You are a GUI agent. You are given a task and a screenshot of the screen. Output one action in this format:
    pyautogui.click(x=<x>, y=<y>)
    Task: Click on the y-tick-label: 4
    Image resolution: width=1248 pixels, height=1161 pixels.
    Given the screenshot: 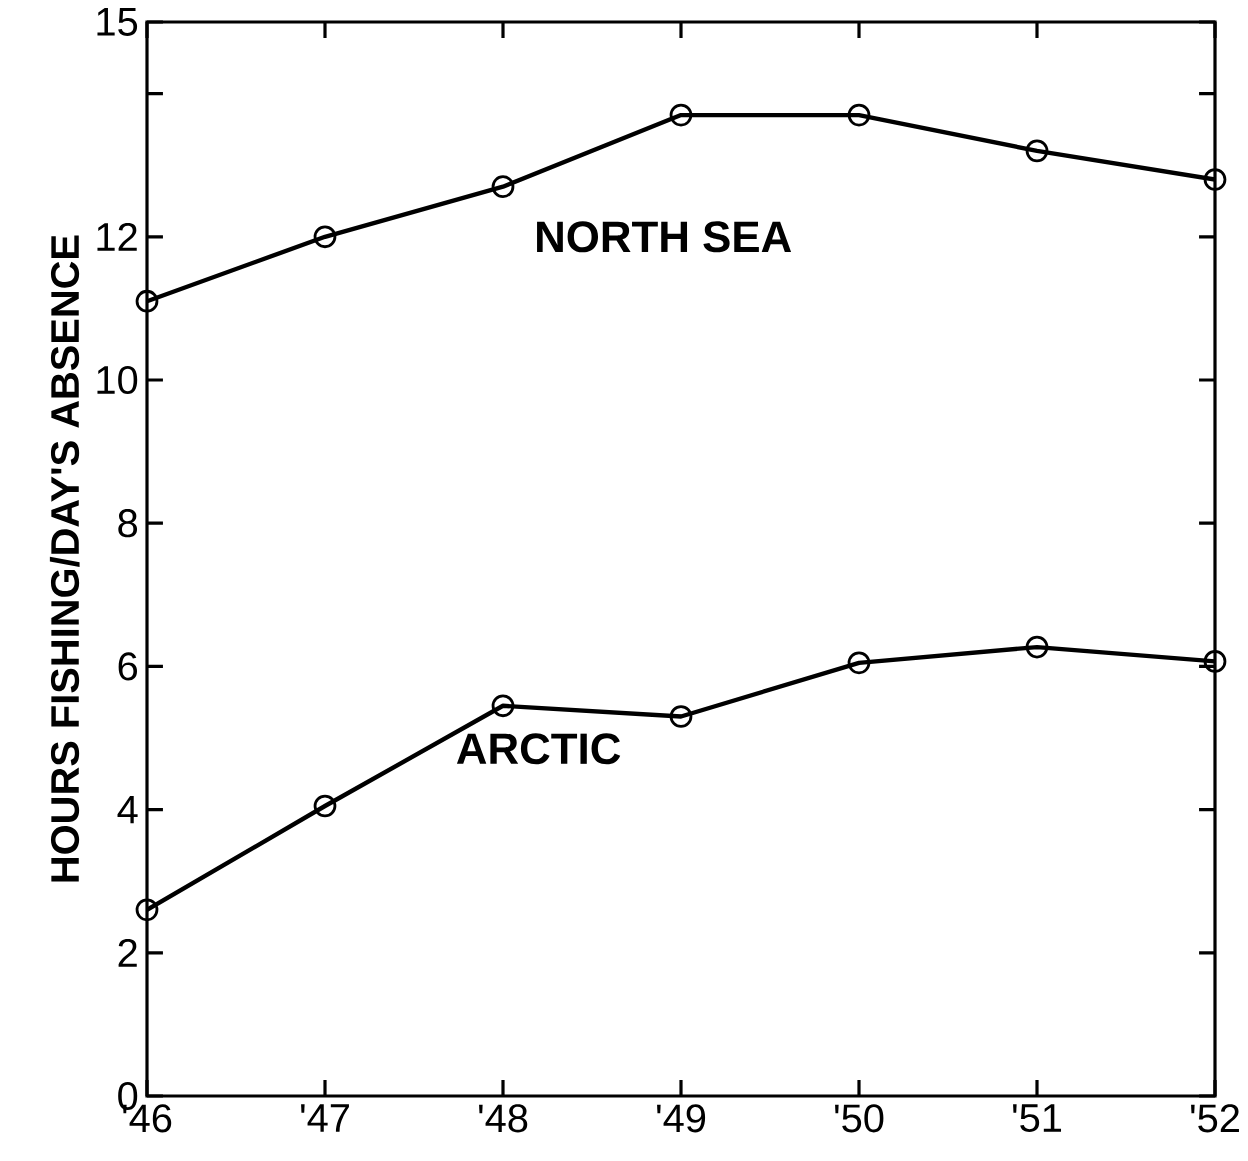 What is the action you would take?
    pyautogui.click(x=127, y=809)
    